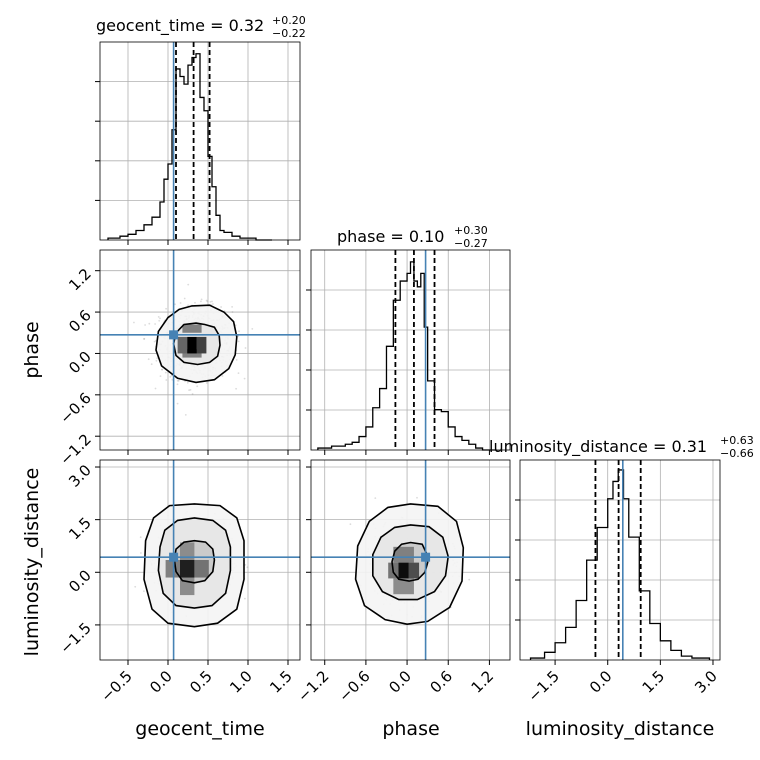 Image resolution: width=760 pixels, height=760 pixels. Describe the element at coordinates (483, 682) in the screenshot. I see `x-tick-label: 1.2` at that location.